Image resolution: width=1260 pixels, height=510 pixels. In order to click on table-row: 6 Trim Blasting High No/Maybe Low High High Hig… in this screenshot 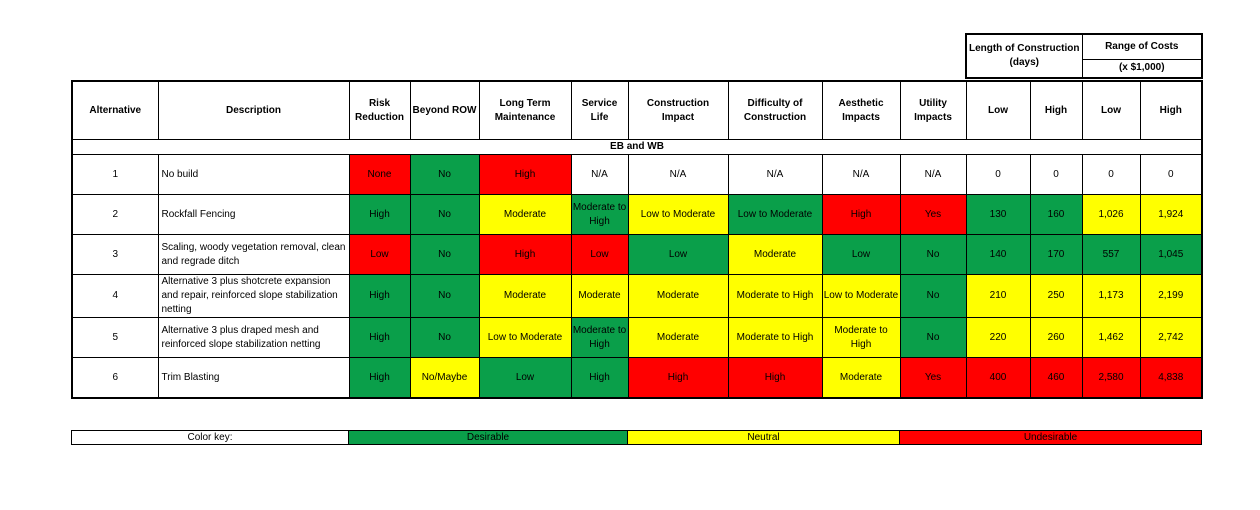, I will do `click(637, 378)`.